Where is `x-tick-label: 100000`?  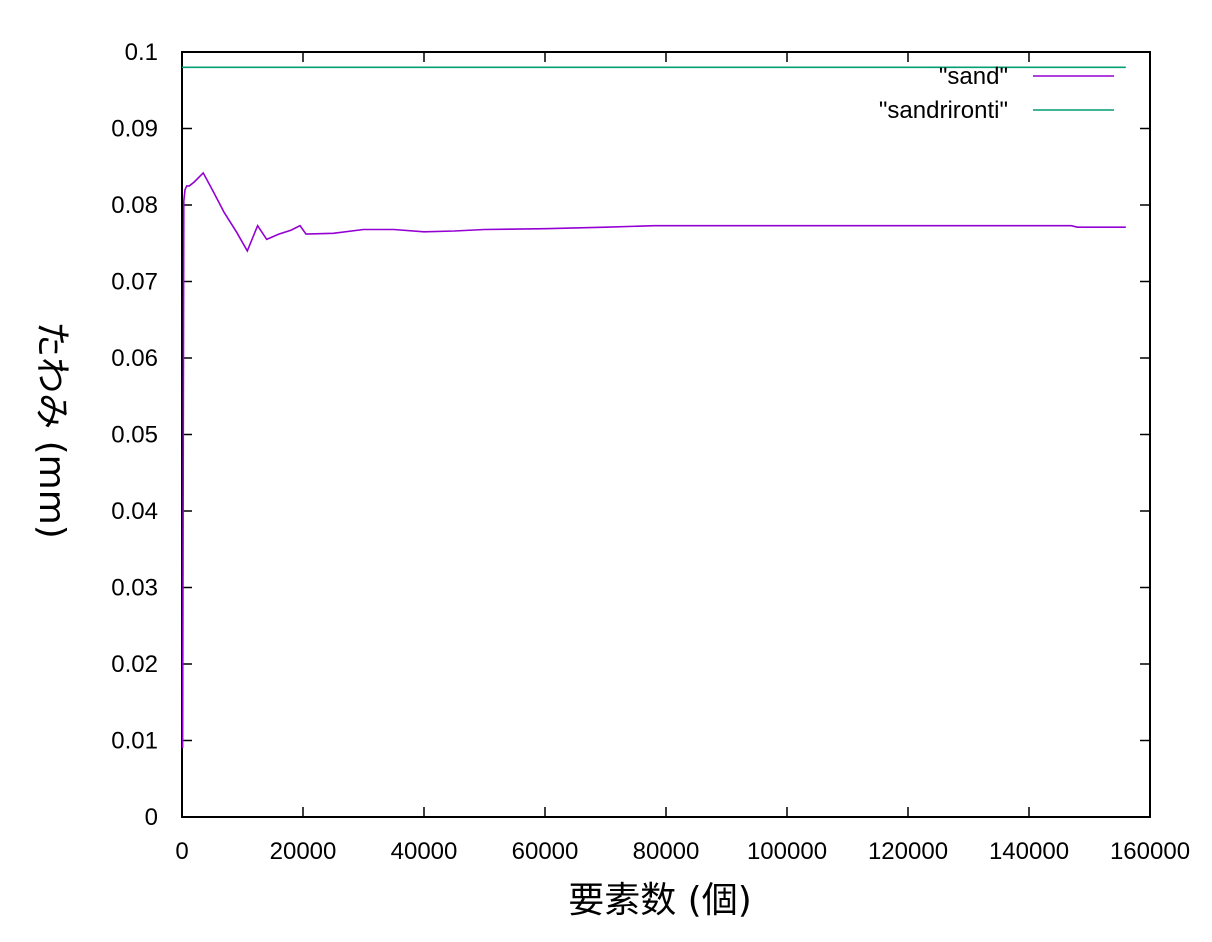 x-tick-label: 100000 is located at coordinates (787, 851).